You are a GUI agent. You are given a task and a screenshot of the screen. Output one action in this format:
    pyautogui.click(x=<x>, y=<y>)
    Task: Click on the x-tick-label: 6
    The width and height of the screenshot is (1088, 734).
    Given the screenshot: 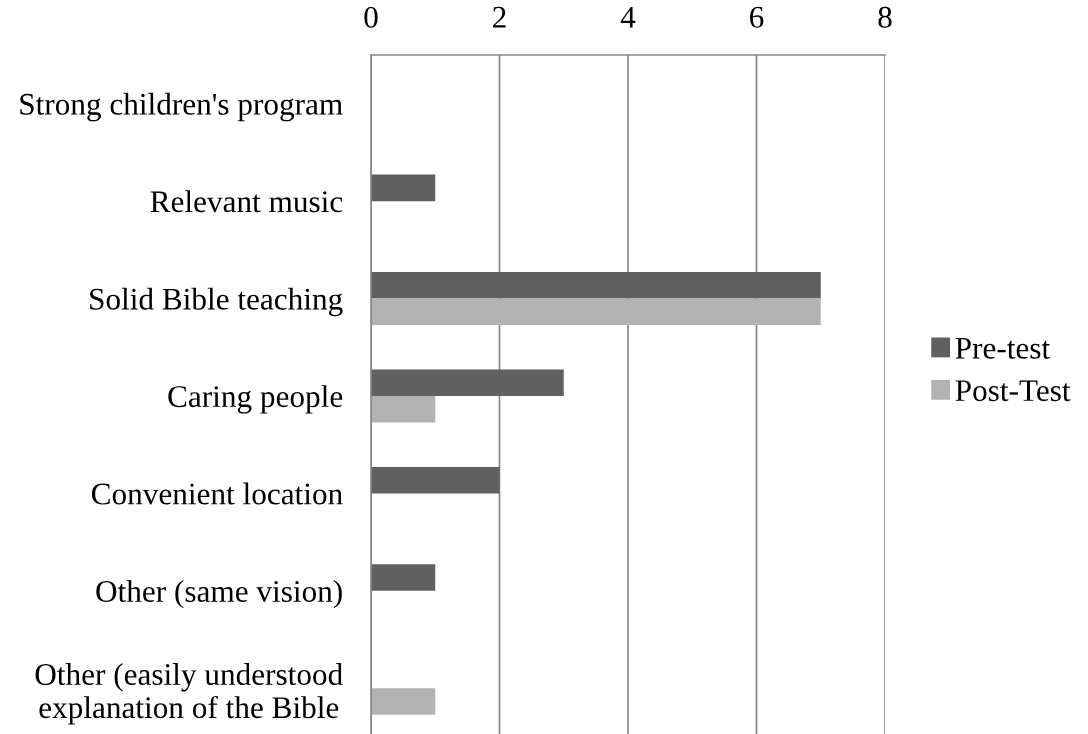 What is the action you would take?
    pyautogui.click(x=757, y=17)
    